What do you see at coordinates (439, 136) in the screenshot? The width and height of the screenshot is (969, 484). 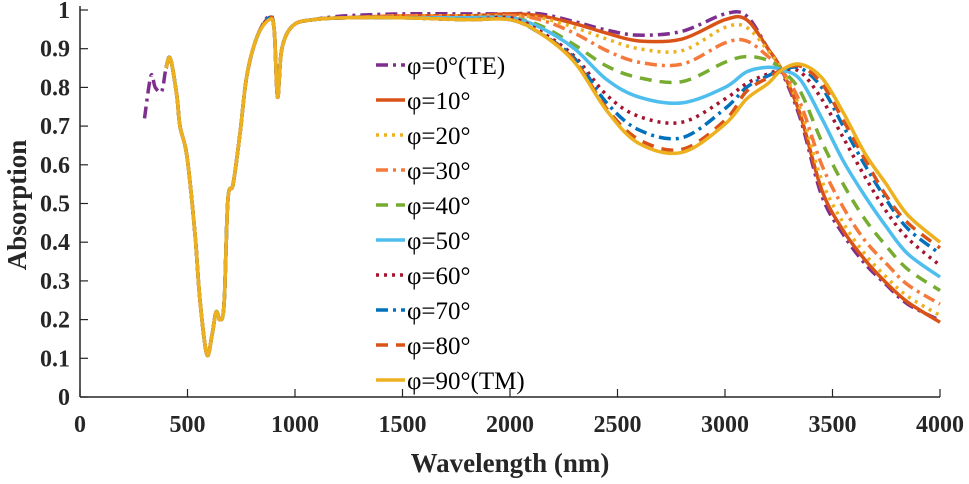 I see `legend-label: φ=20°` at bounding box center [439, 136].